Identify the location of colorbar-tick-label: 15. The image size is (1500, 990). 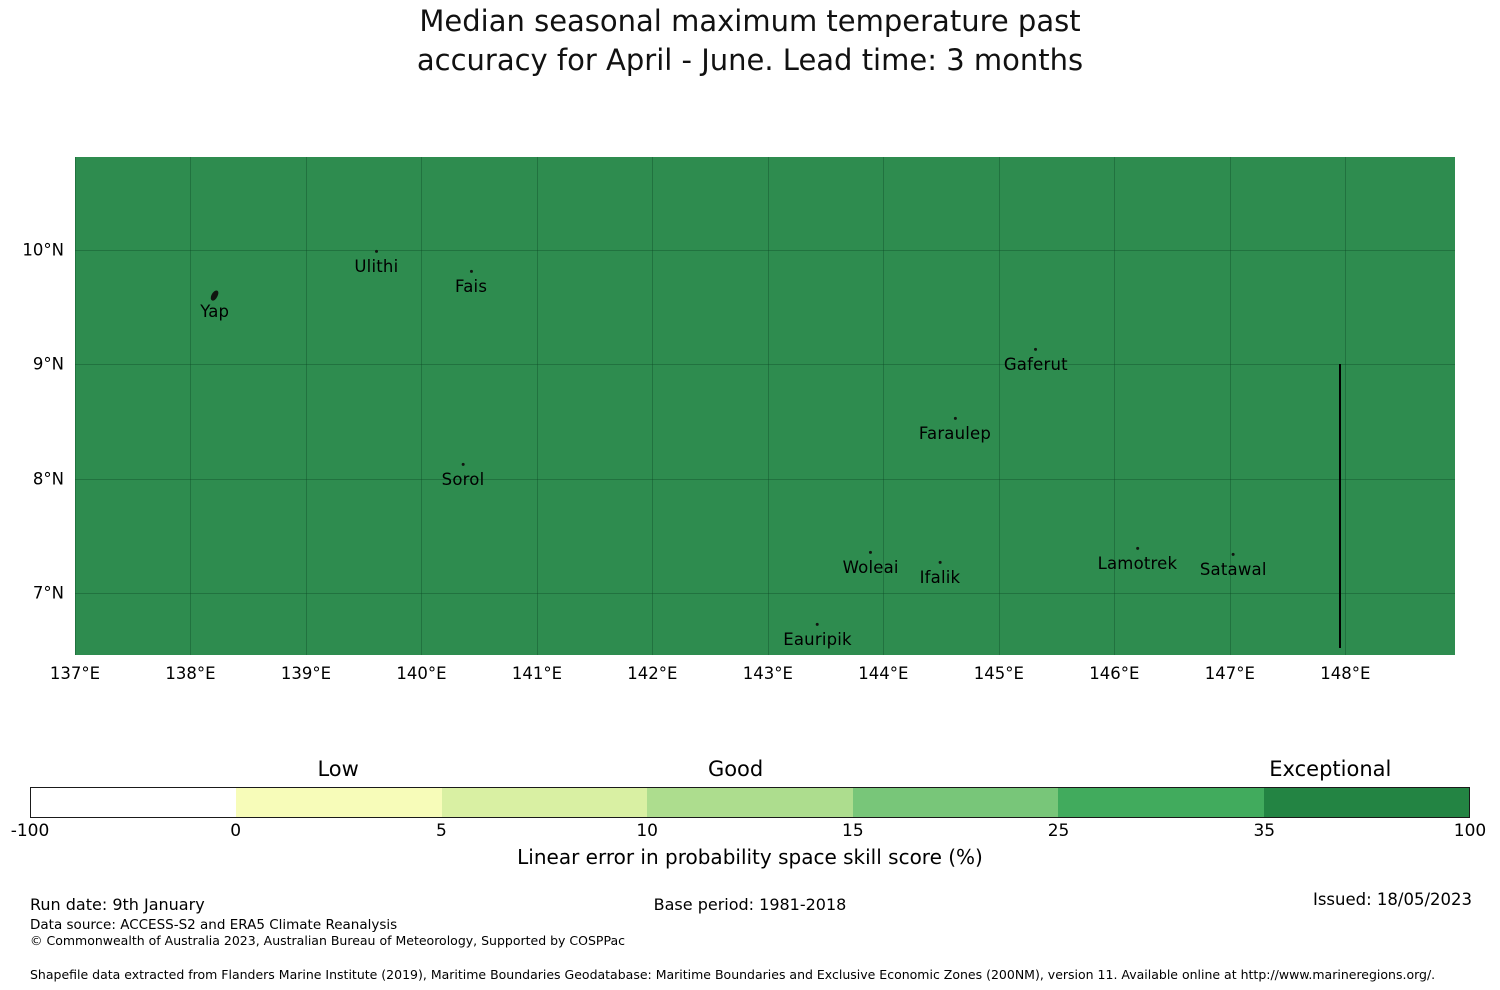
(853, 831).